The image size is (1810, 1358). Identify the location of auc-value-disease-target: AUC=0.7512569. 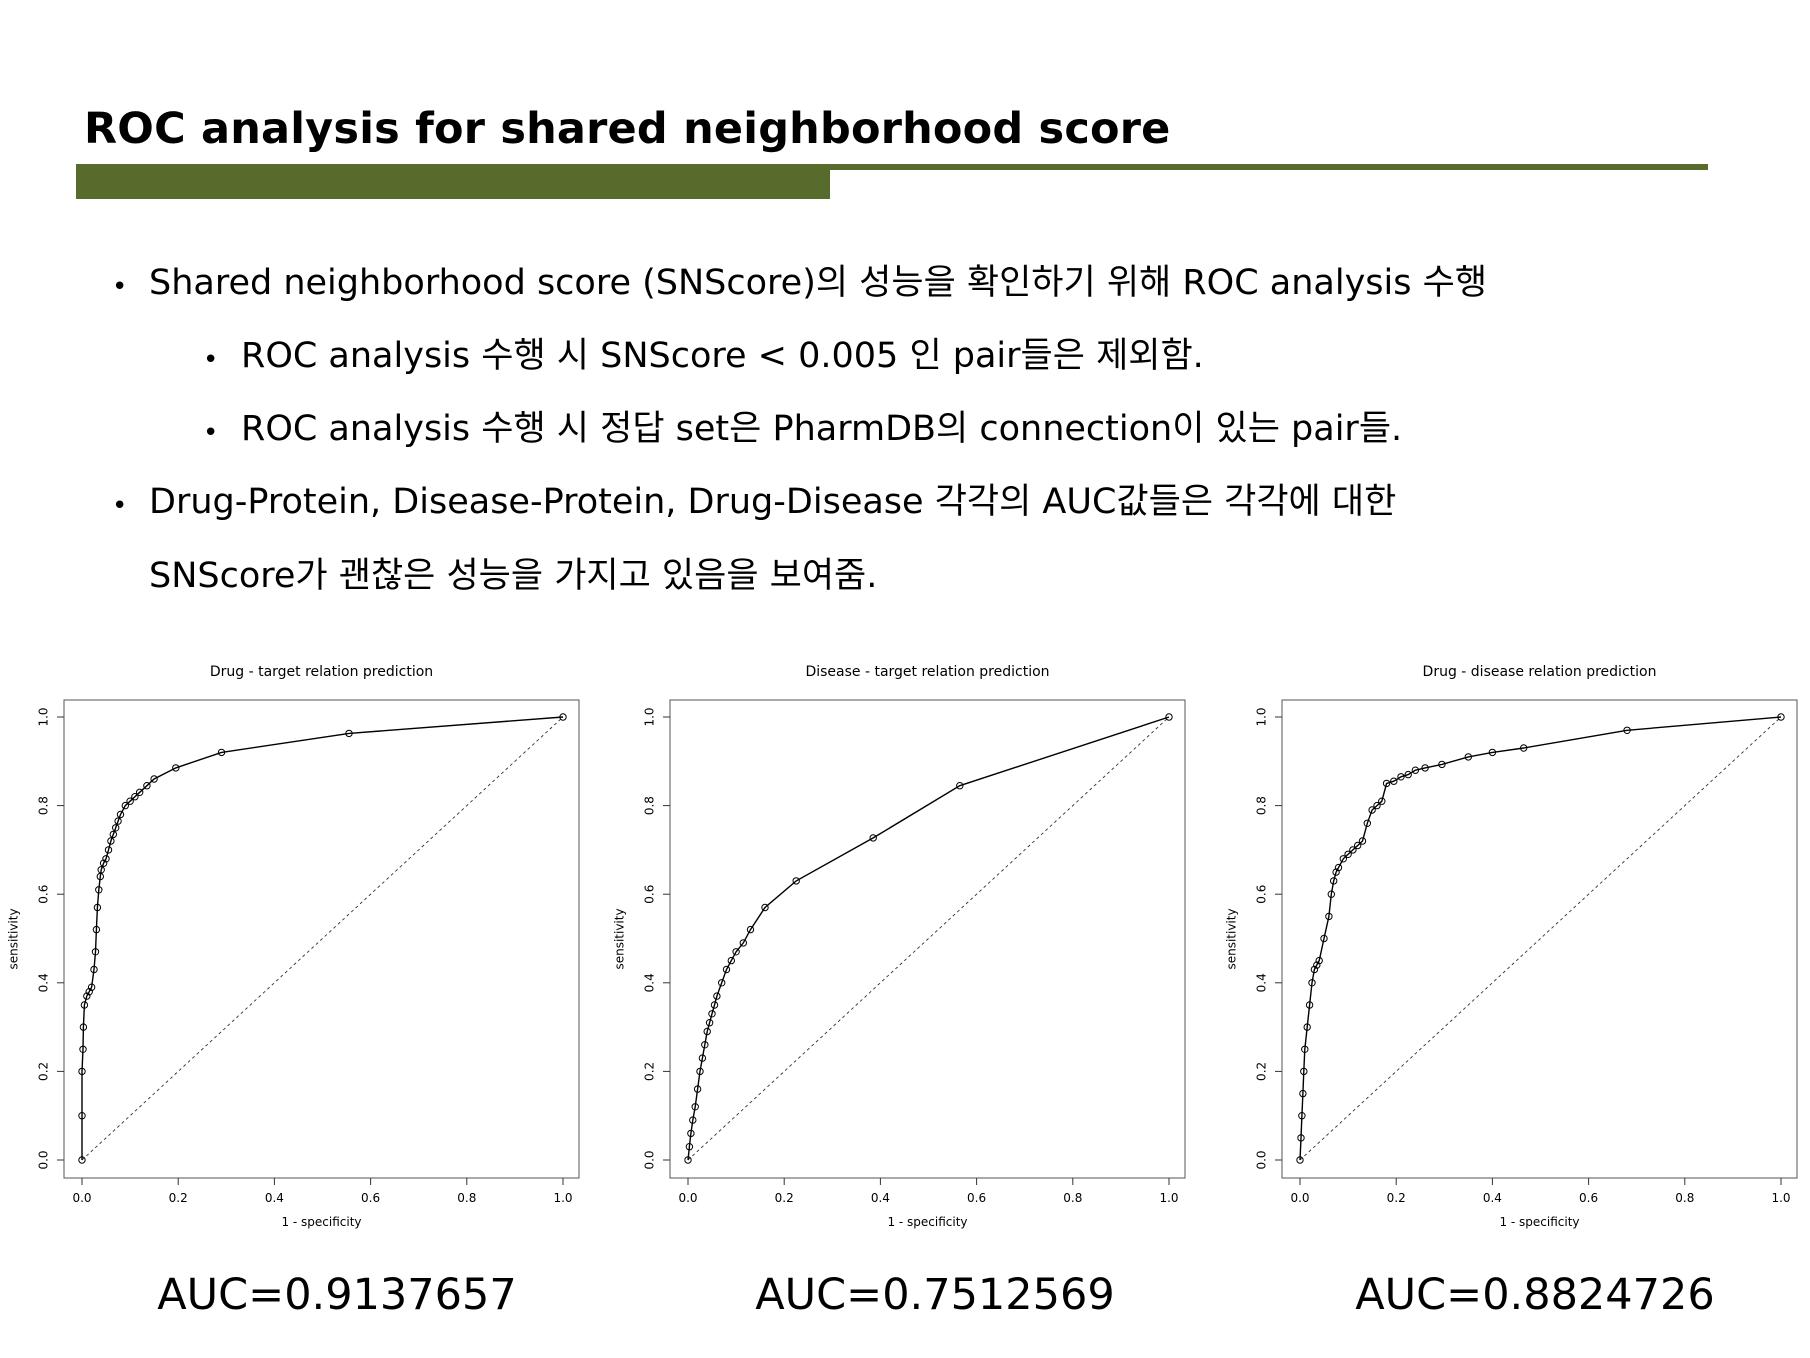
(935, 1295).